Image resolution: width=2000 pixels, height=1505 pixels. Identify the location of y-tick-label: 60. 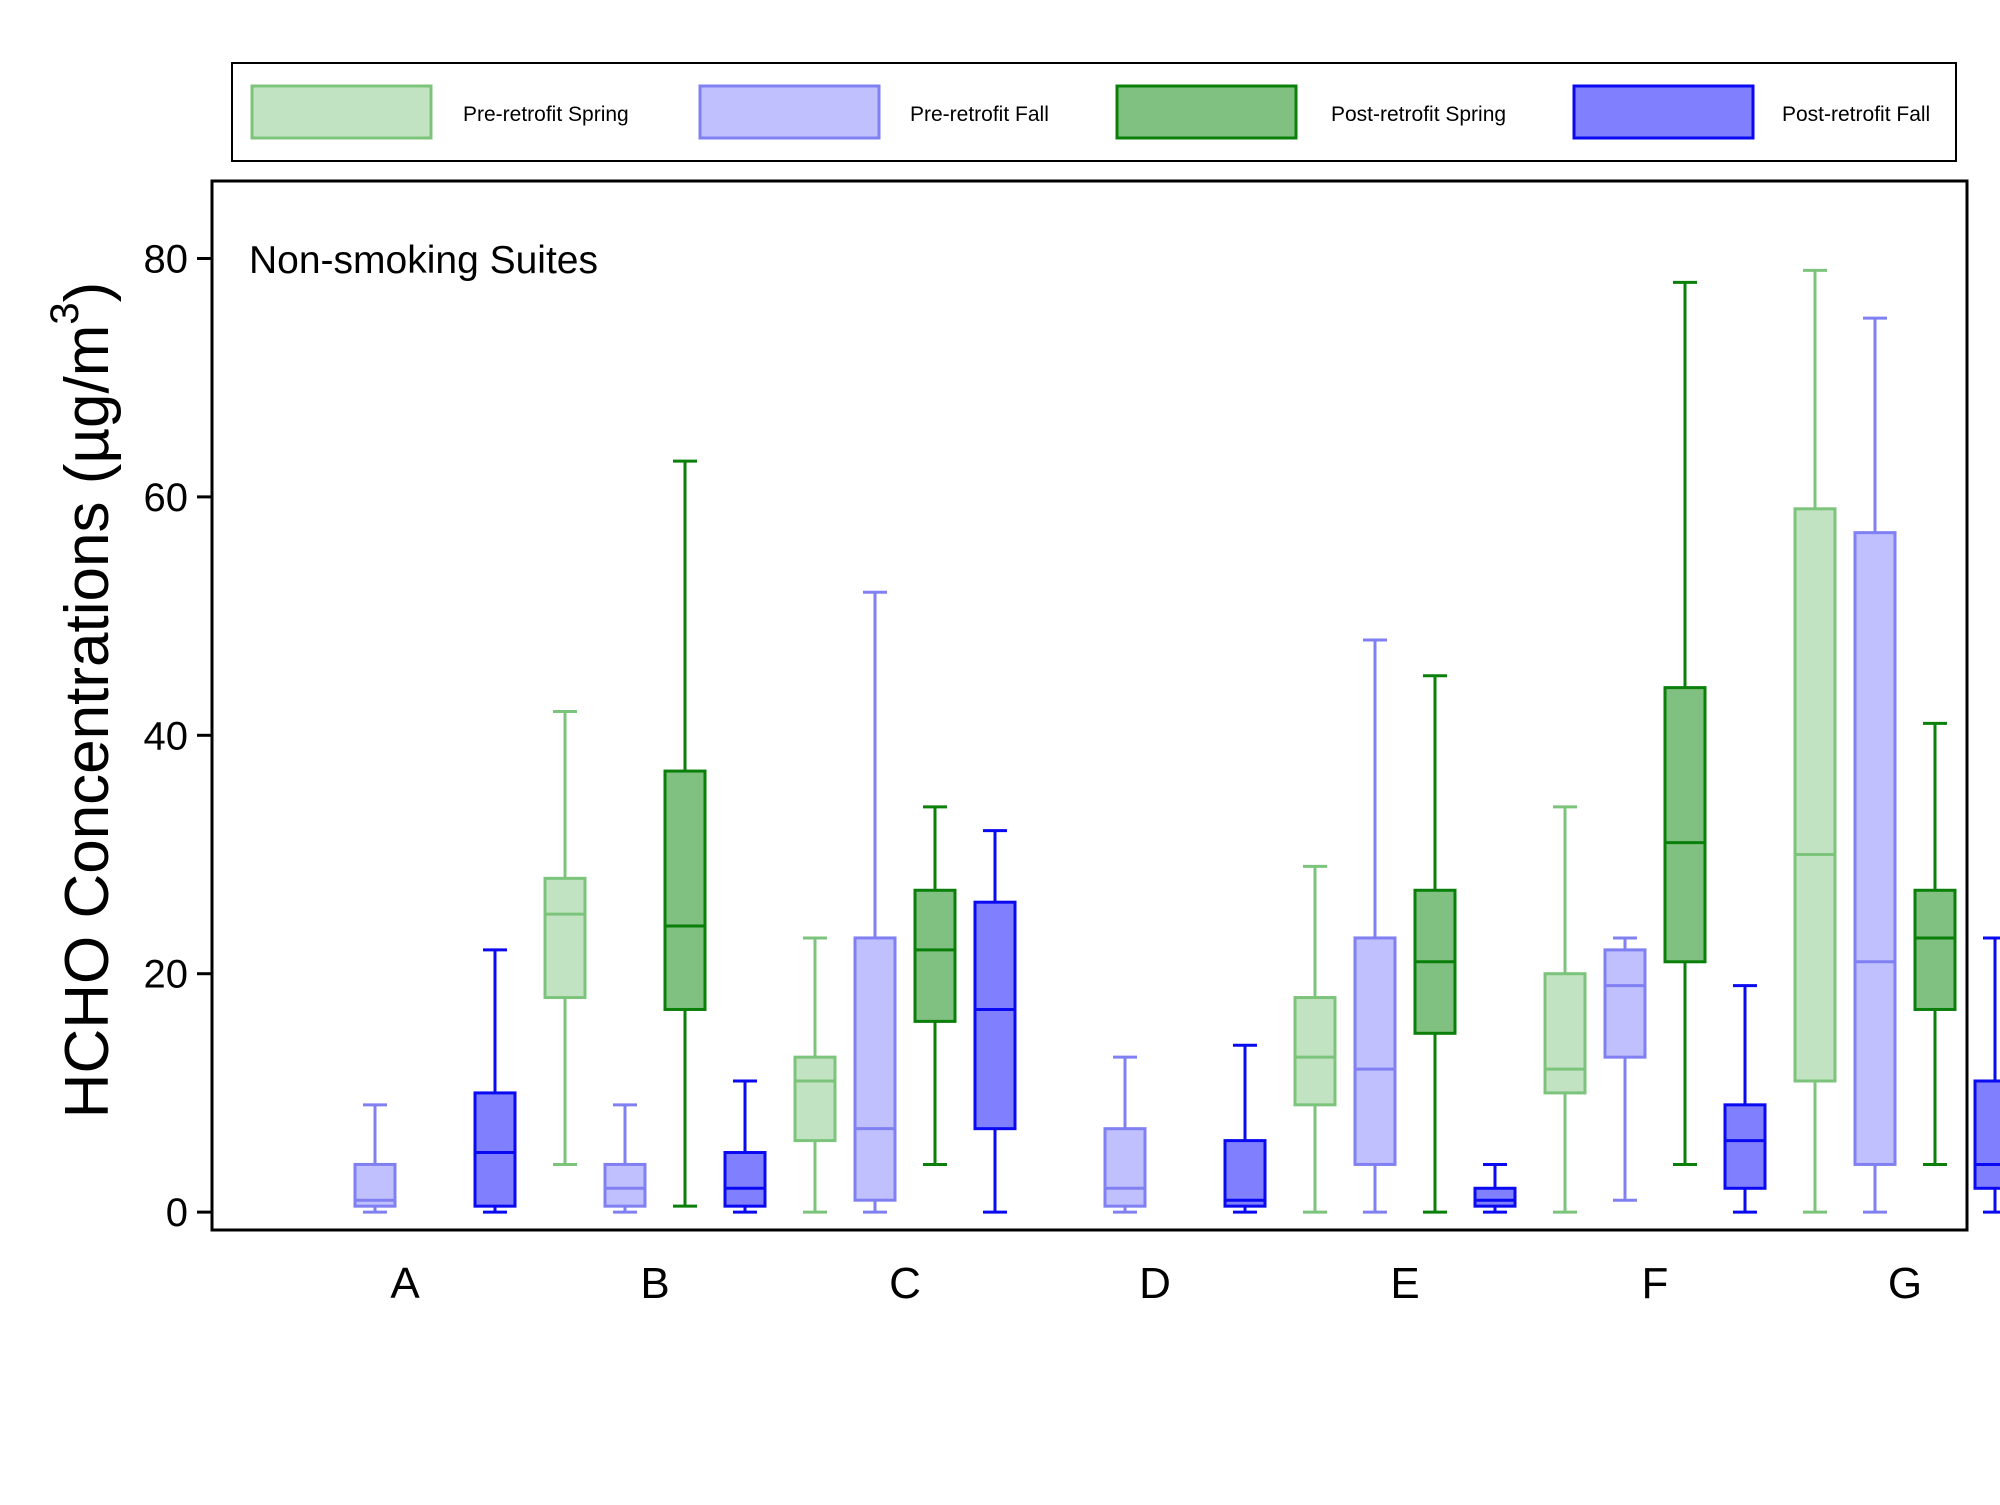
(166, 498).